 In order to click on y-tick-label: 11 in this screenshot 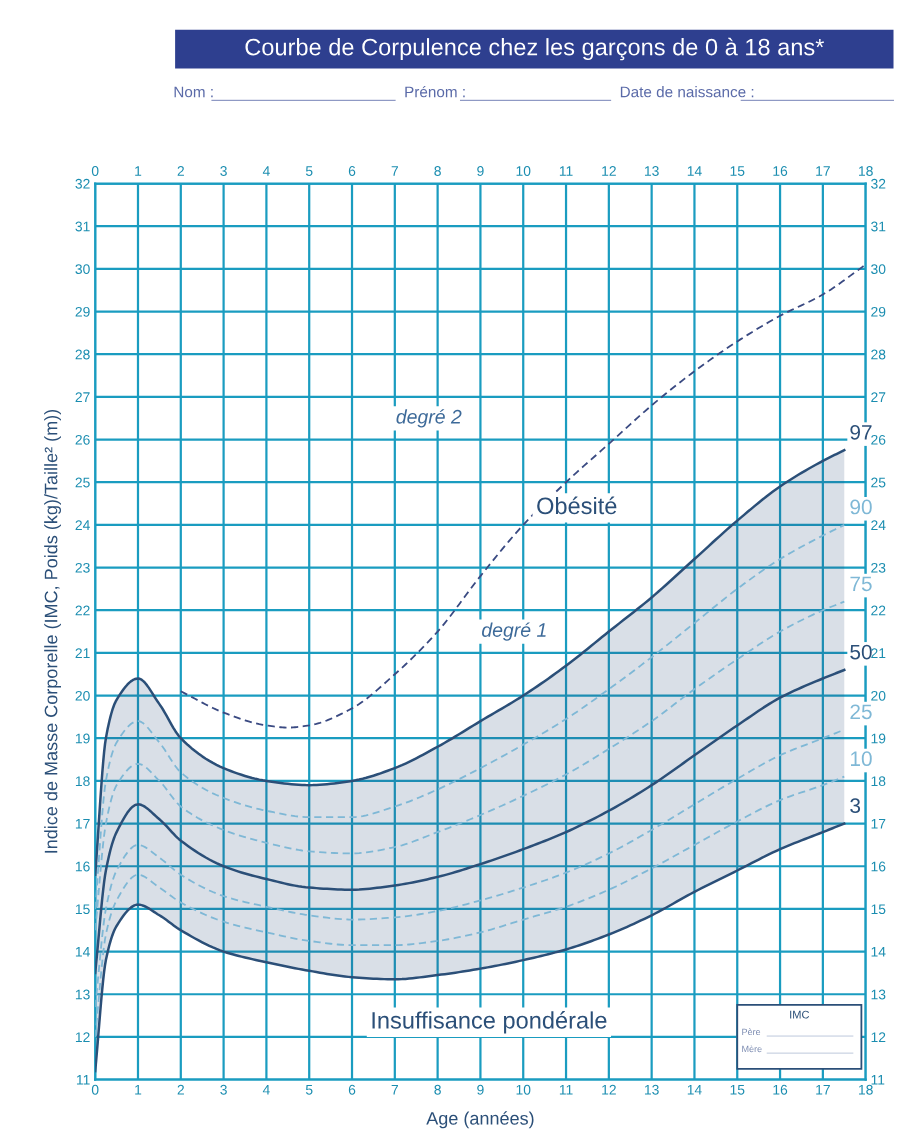, I will do `click(83, 1080)`.